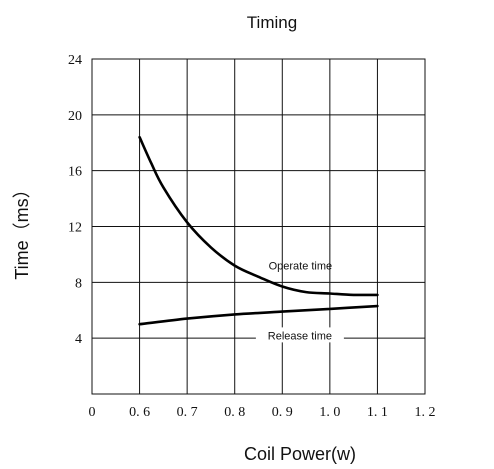 The height and width of the screenshot is (469, 494). What do you see at coordinates (425, 412) in the screenshot?
I see `x-tick-label: 1. 2` at bounding box center [425, 412].